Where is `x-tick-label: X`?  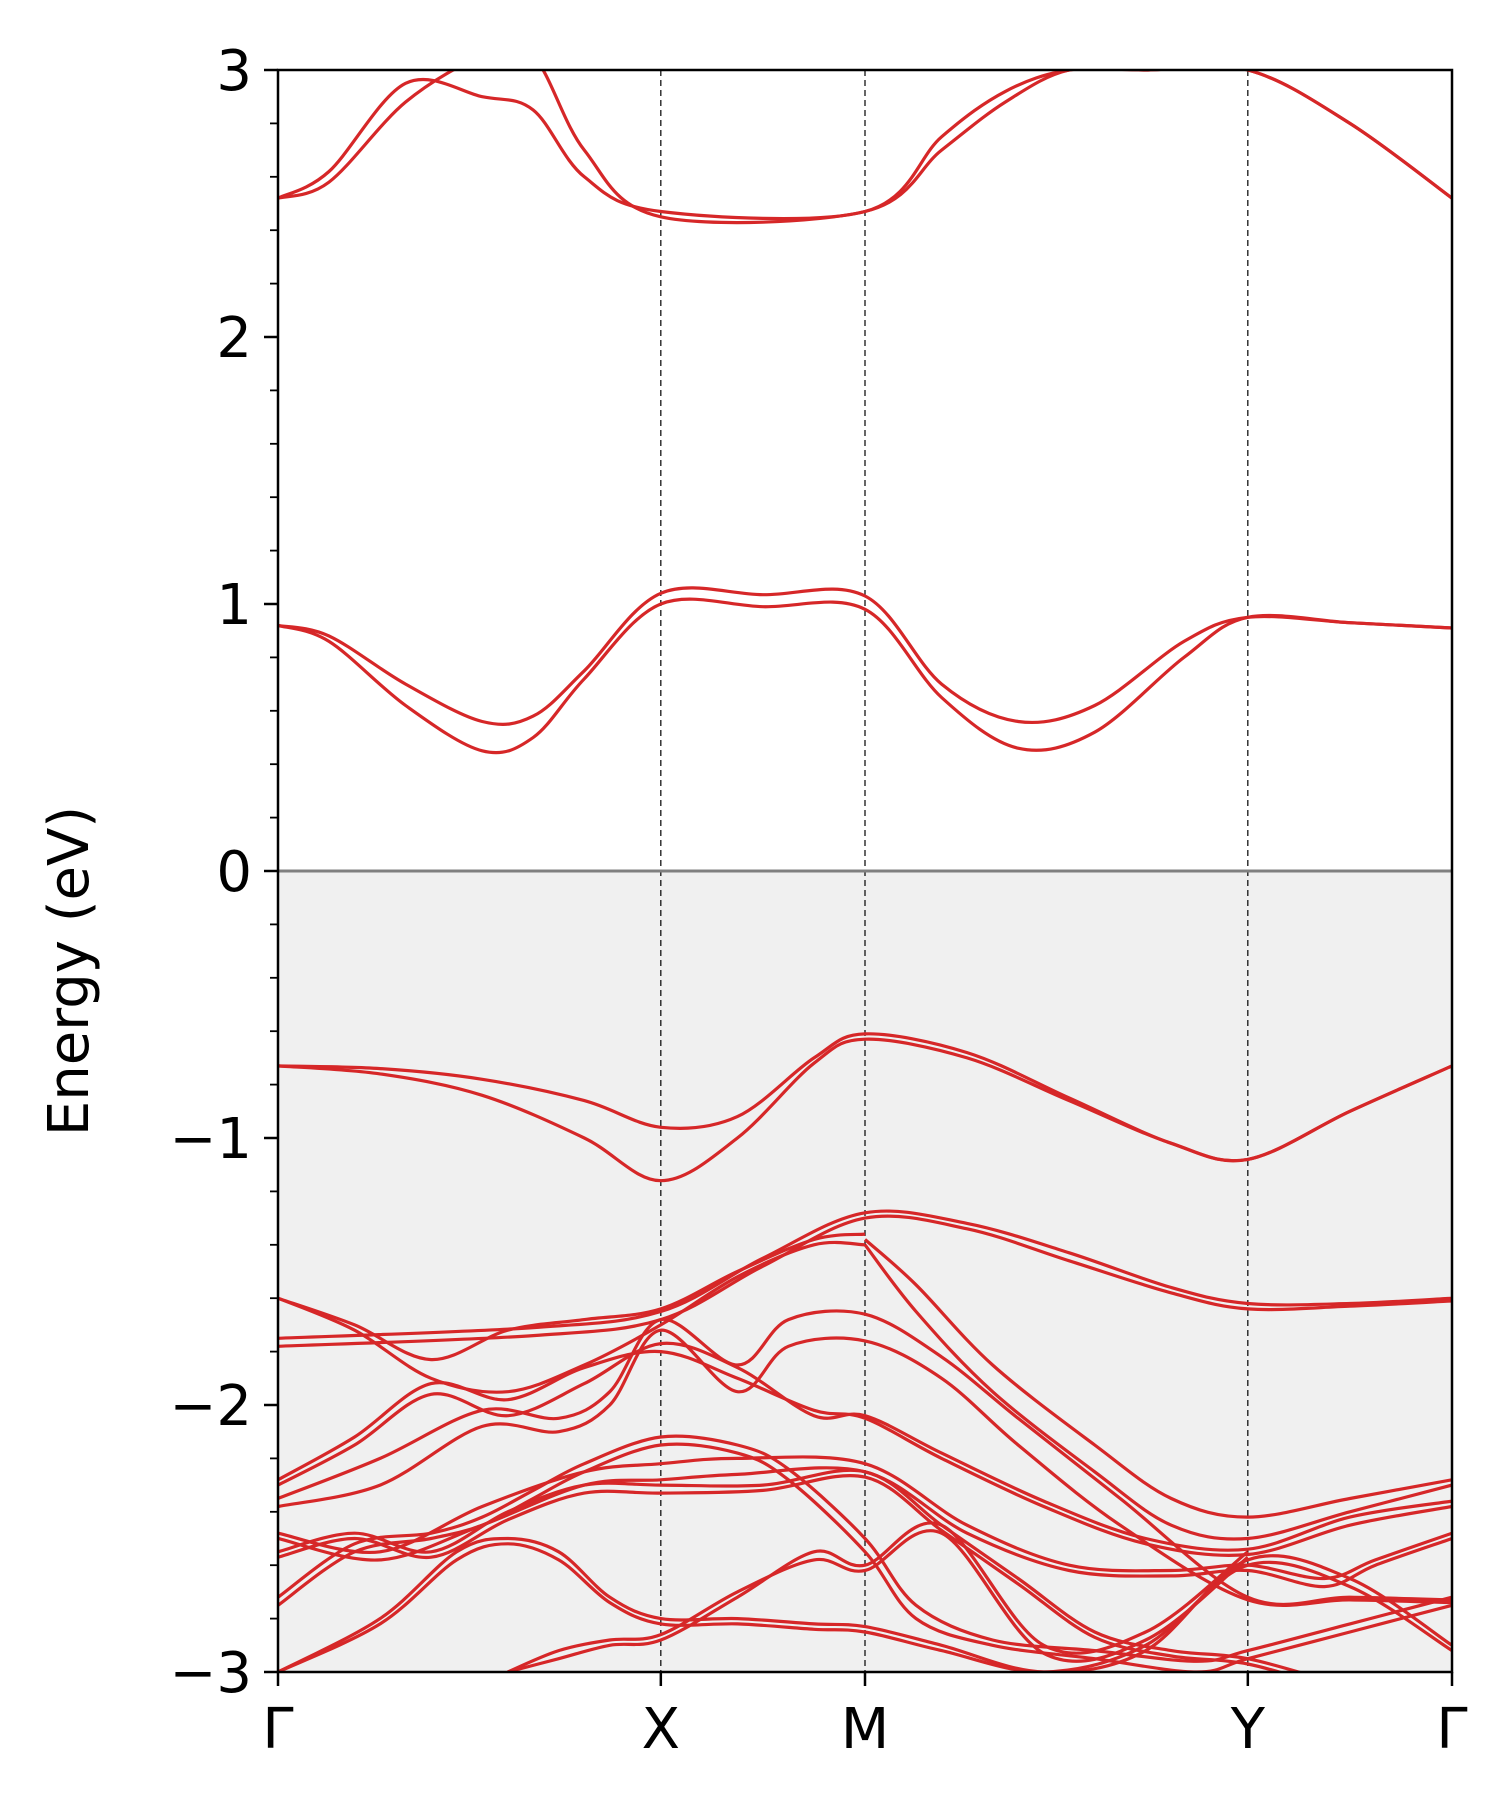 x-tick-label: X is located at coordinates (661, 1729).